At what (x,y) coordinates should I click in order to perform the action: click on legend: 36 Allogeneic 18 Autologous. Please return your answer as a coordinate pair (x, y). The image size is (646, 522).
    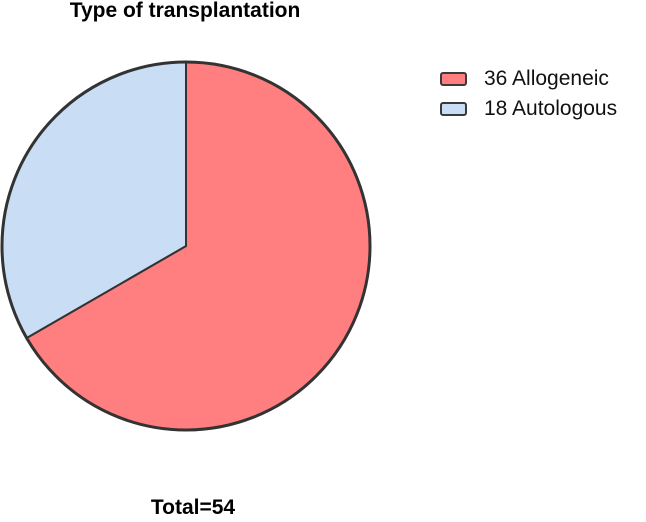
    Looking at the image, I should click on (528, 94).